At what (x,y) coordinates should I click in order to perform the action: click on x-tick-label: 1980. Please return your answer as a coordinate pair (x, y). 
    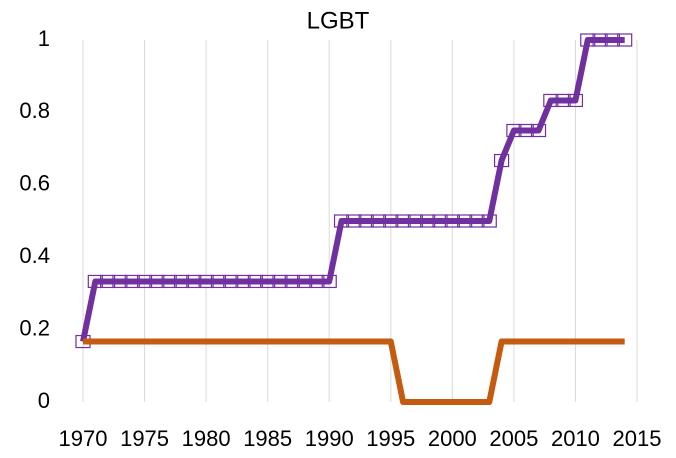
    Looking at the image, I should click on (206, 438).